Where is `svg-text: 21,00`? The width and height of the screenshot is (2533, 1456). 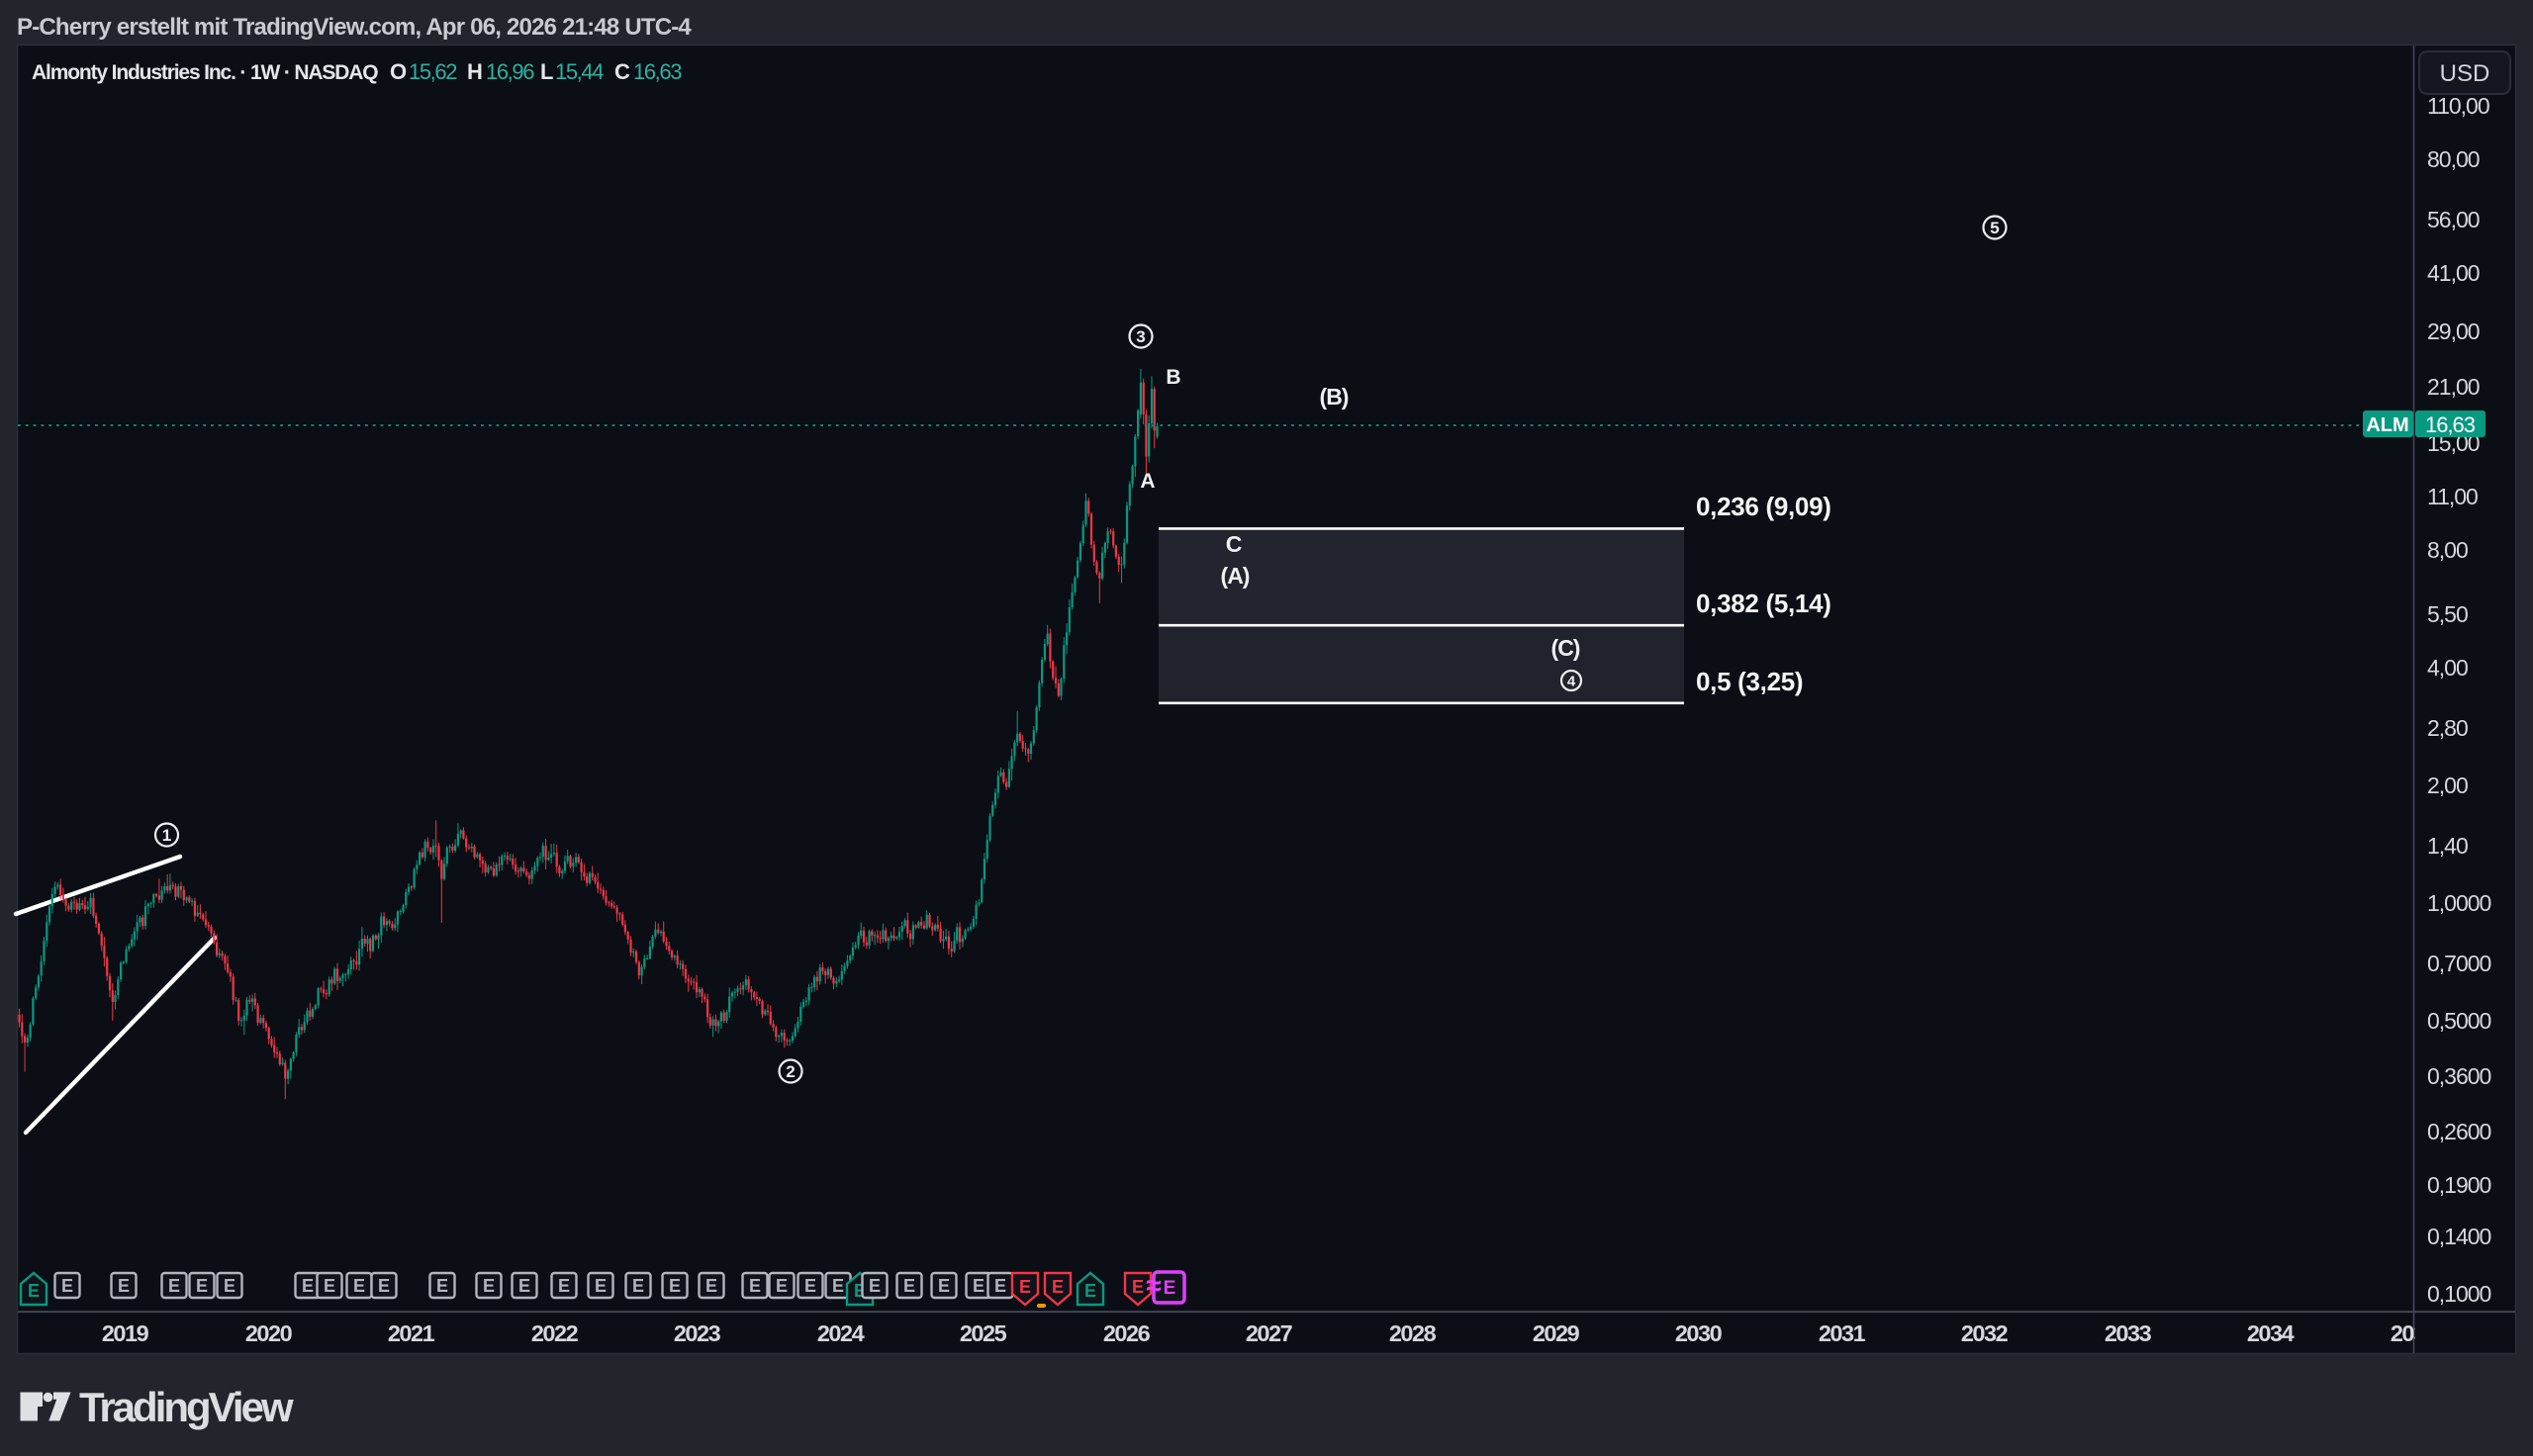
svg-text: 21,00 is located at coordinates (2453, 387).